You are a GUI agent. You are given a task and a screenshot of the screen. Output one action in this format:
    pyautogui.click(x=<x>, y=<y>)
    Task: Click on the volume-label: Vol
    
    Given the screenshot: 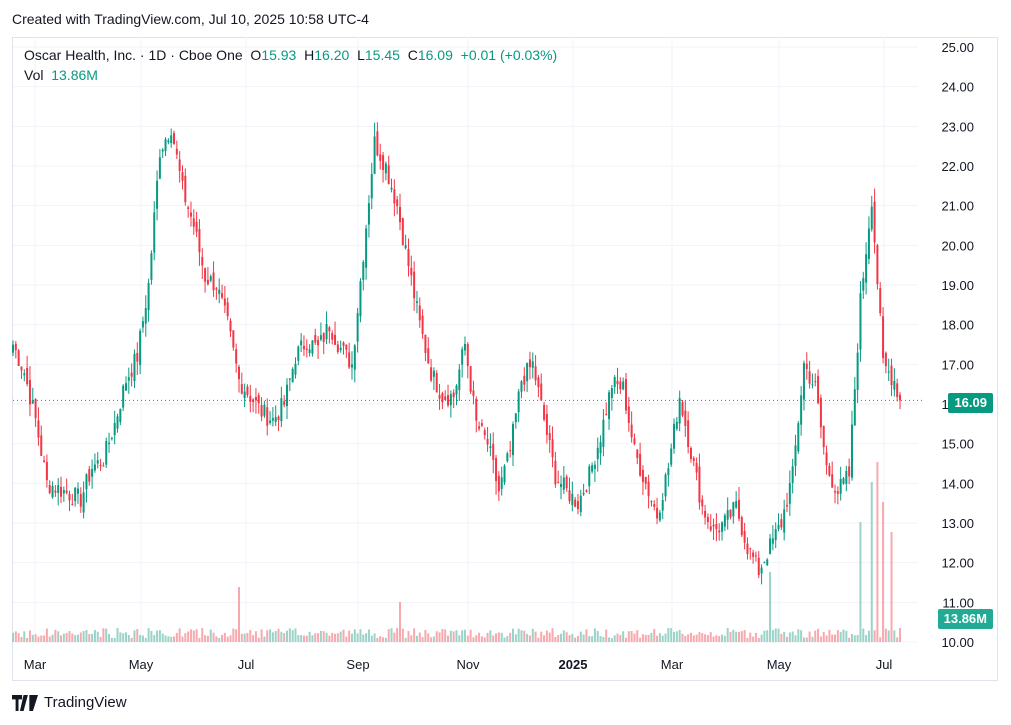 What is the action you would take?
    pyautogui.click(x=34, y=75)
    